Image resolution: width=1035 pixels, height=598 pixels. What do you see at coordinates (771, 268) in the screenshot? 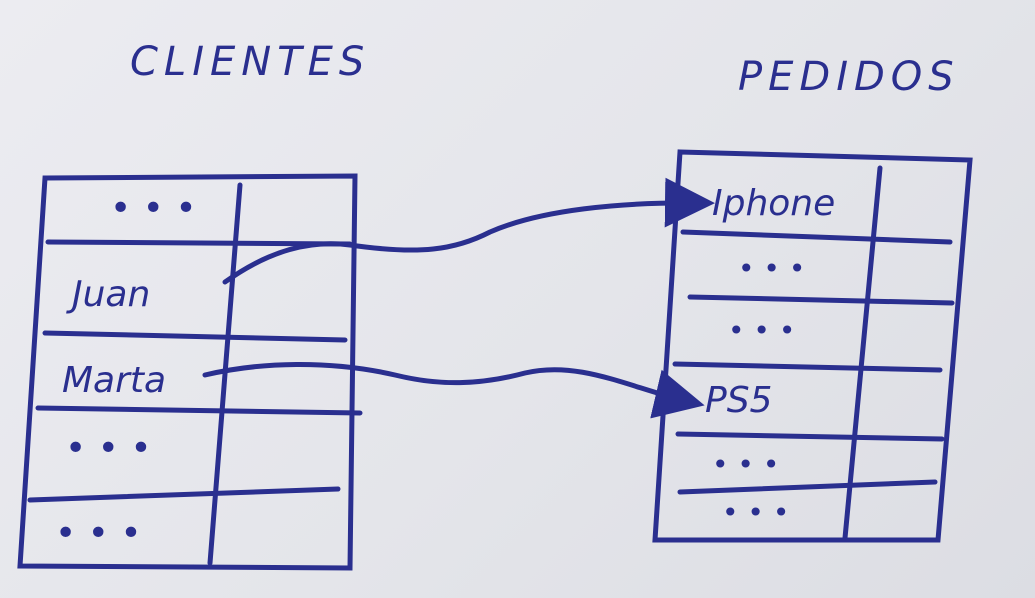
I see `right-row-2: • • •` at bounding box center [771, 268].